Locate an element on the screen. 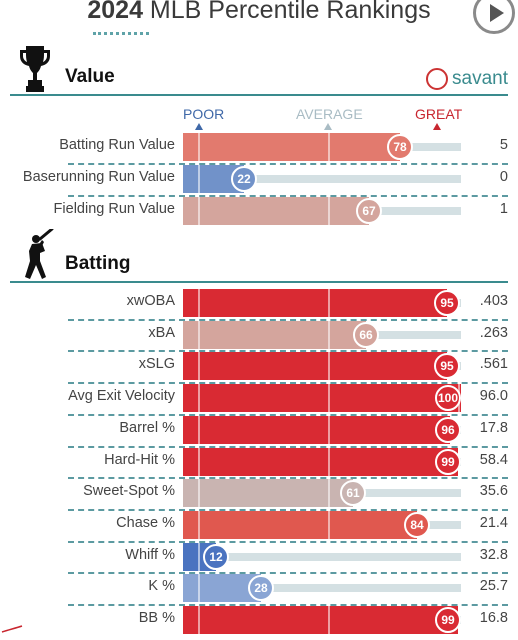  baseball-icon is located at coordinates (437, 79).